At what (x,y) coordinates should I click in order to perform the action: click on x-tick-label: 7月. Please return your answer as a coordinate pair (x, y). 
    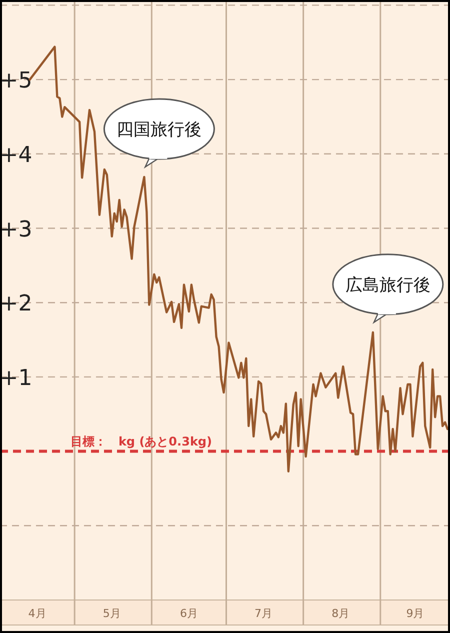
    Looking at the image, I should click on (263, 613).